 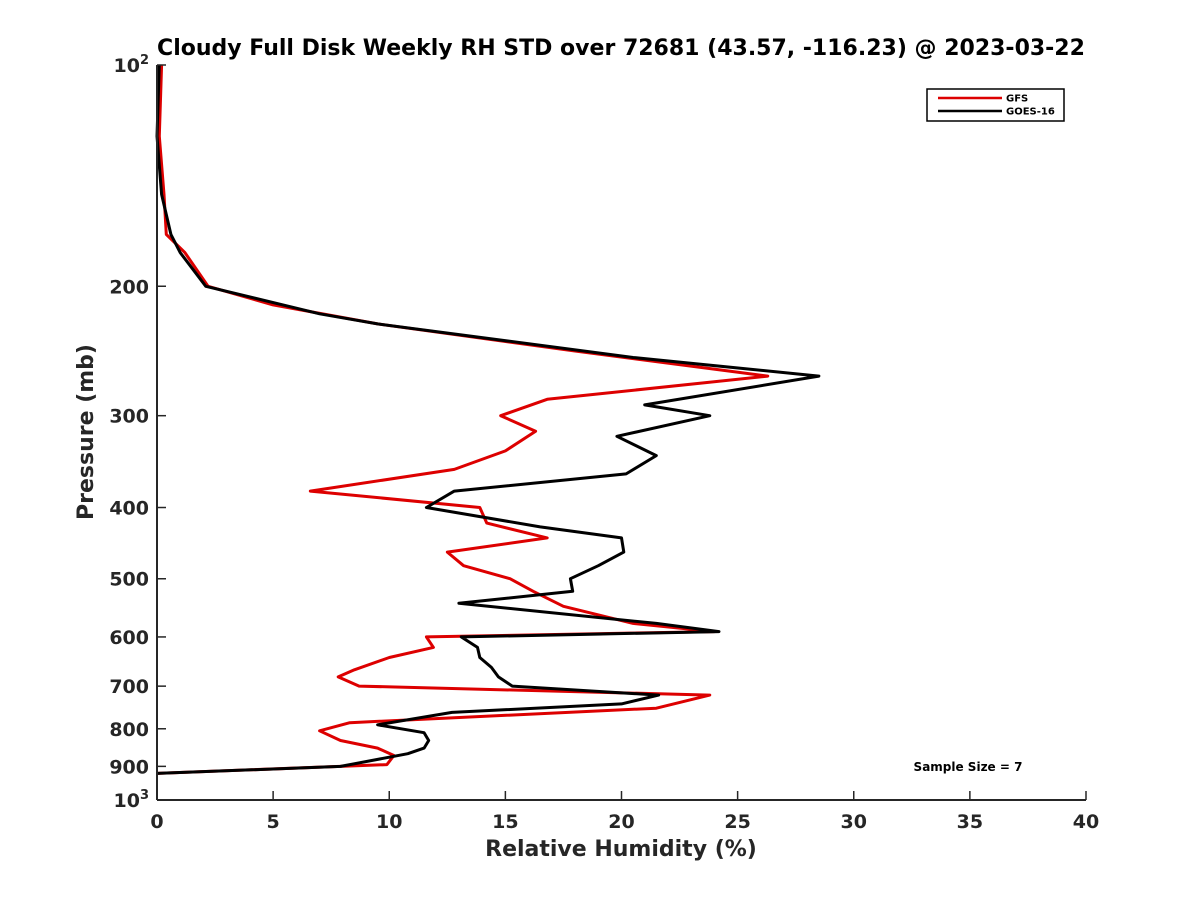 I want to click on x-tick-label: 25, so click(x=737, y=822).